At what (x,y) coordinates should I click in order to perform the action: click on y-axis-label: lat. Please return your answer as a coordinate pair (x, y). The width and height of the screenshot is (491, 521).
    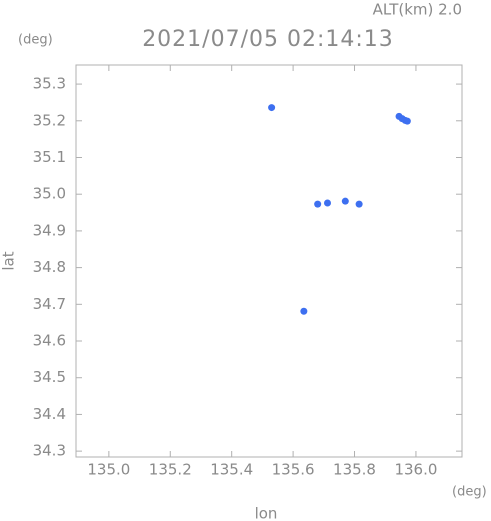
    Looking at the image, I should click on (9, 260).